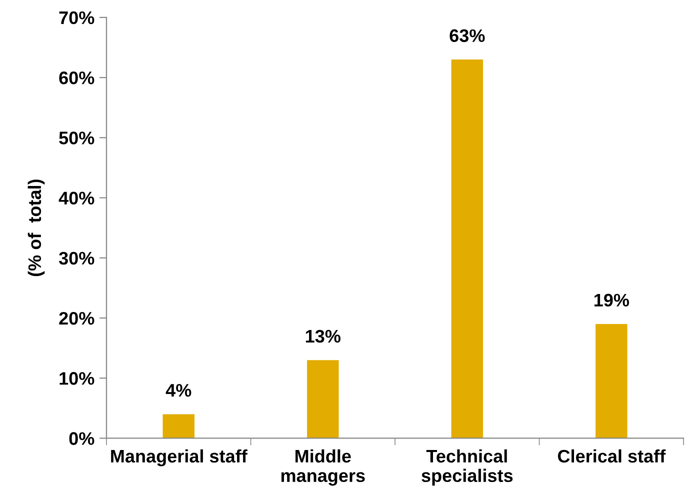  What do you see at coordinates (77, 378) in the screenshot?
I see `y-tick-label: 10%` at bounding box center [77, 378].